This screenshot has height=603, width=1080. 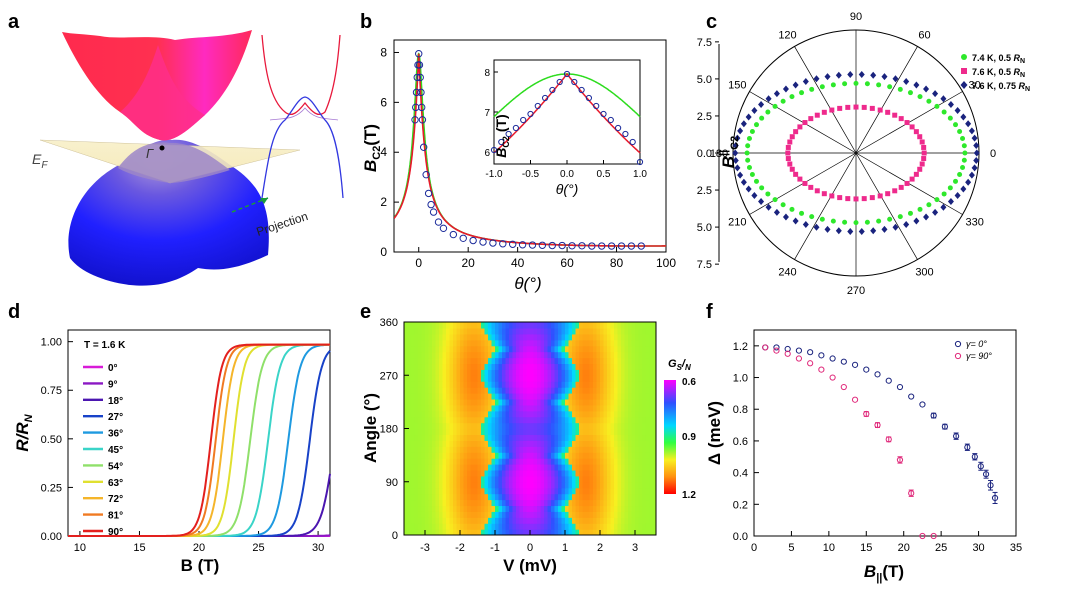 I want to click on c-point-s1, so click(x=907, y=183).